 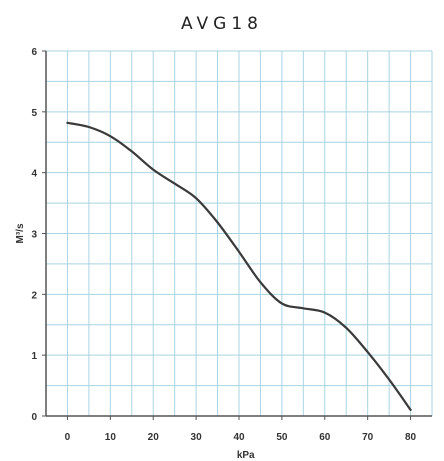 What do you see at coordinates (34, 417) in the screenshot?
I see `y-tick-label: 0` at bounding box center [34, 417].